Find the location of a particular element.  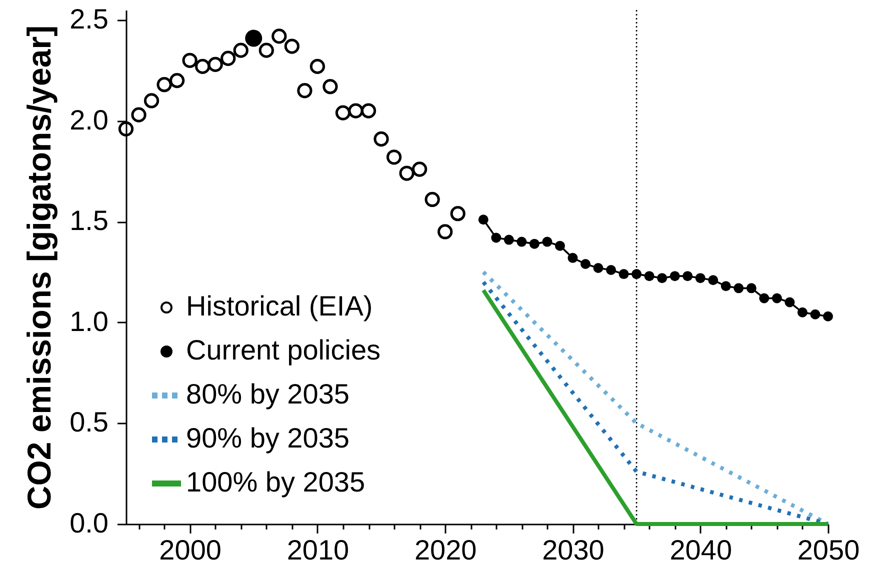

x-tick-label: 2020 is located at coordinates (445, 550).